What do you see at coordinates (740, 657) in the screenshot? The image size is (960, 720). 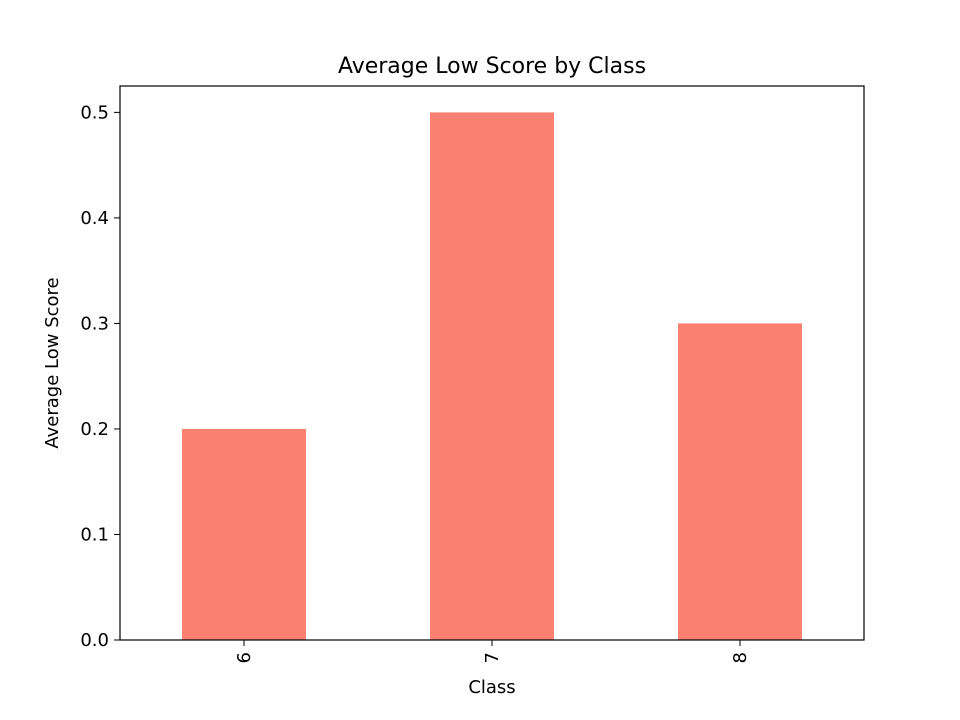 I see `x-tick-label: 8` at bounding box center [740, 657].